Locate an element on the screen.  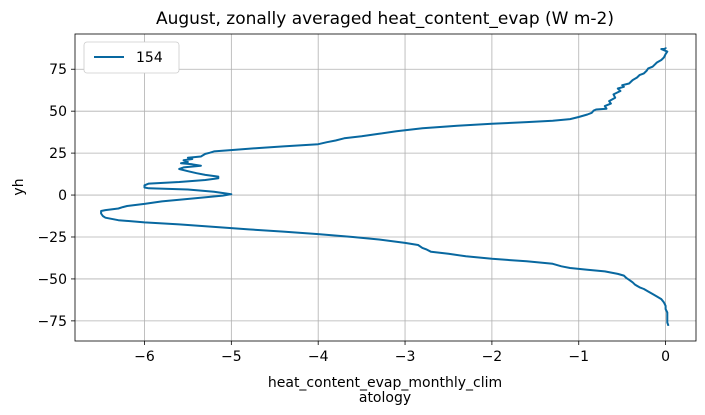
x-tick-label: −3 is located at coordinates (405, 357).